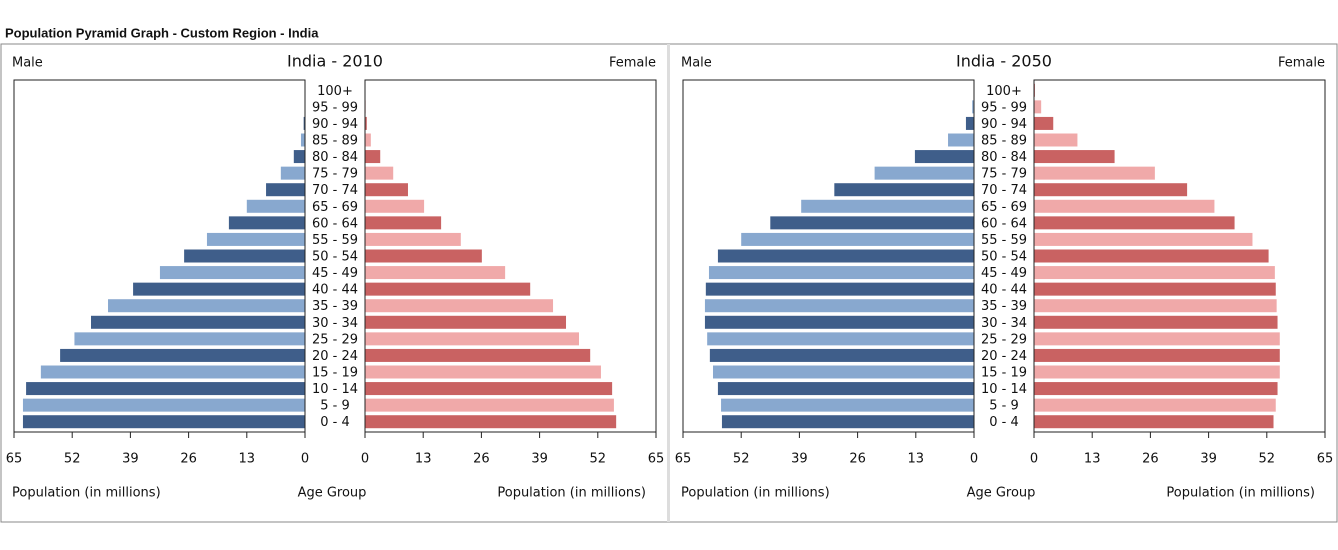  I want to click on age-label: 45 - 49, so click(335, 273).